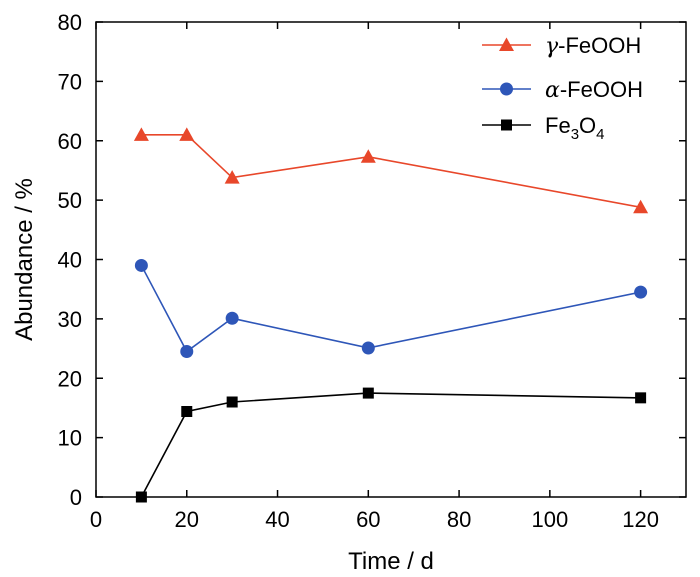  What do you see at coordinates (70, 200) in the screenshot?
I see `y-tick-label: 50` at bounding box center [70, 200].